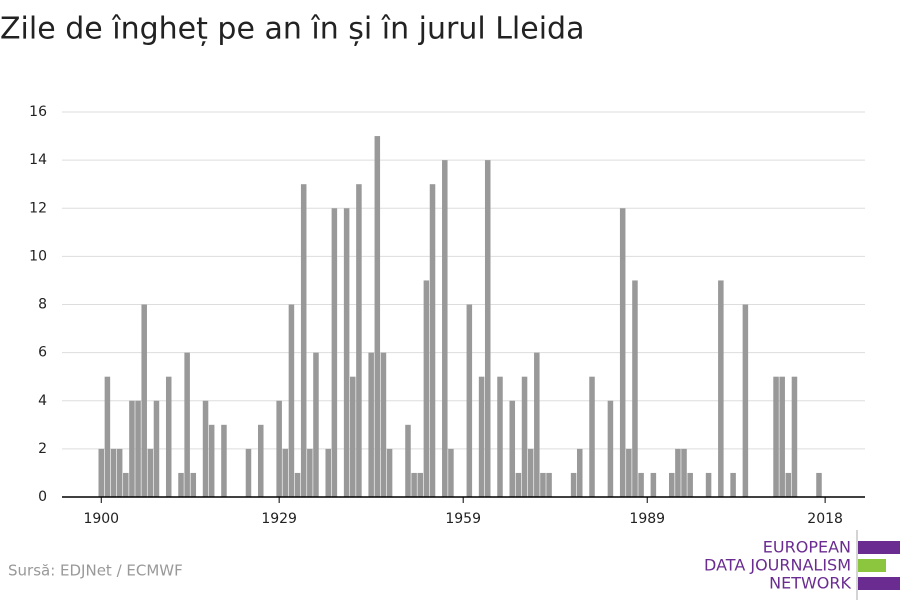  Describe the element at coordinates (101, 519) in the screenshot. I see `x-tick-label: 1900` at that location.